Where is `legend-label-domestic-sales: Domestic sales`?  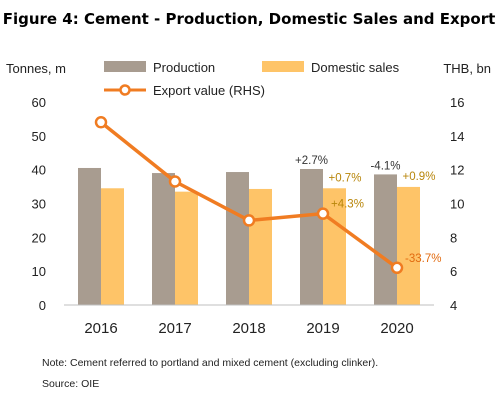 legend-label-domestic-sales: Domestic sales is located at coordinates (355, 67).